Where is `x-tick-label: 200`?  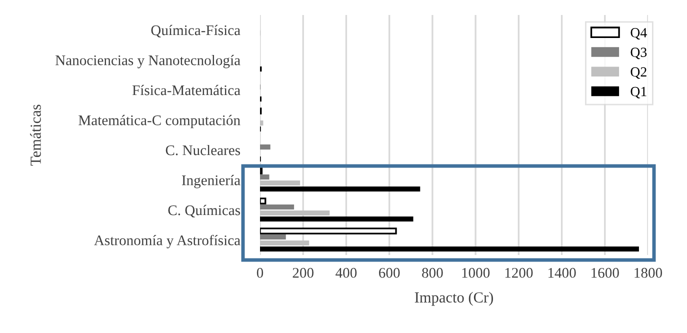
x-tick-label: 200 is located at coordinates (303, 273).